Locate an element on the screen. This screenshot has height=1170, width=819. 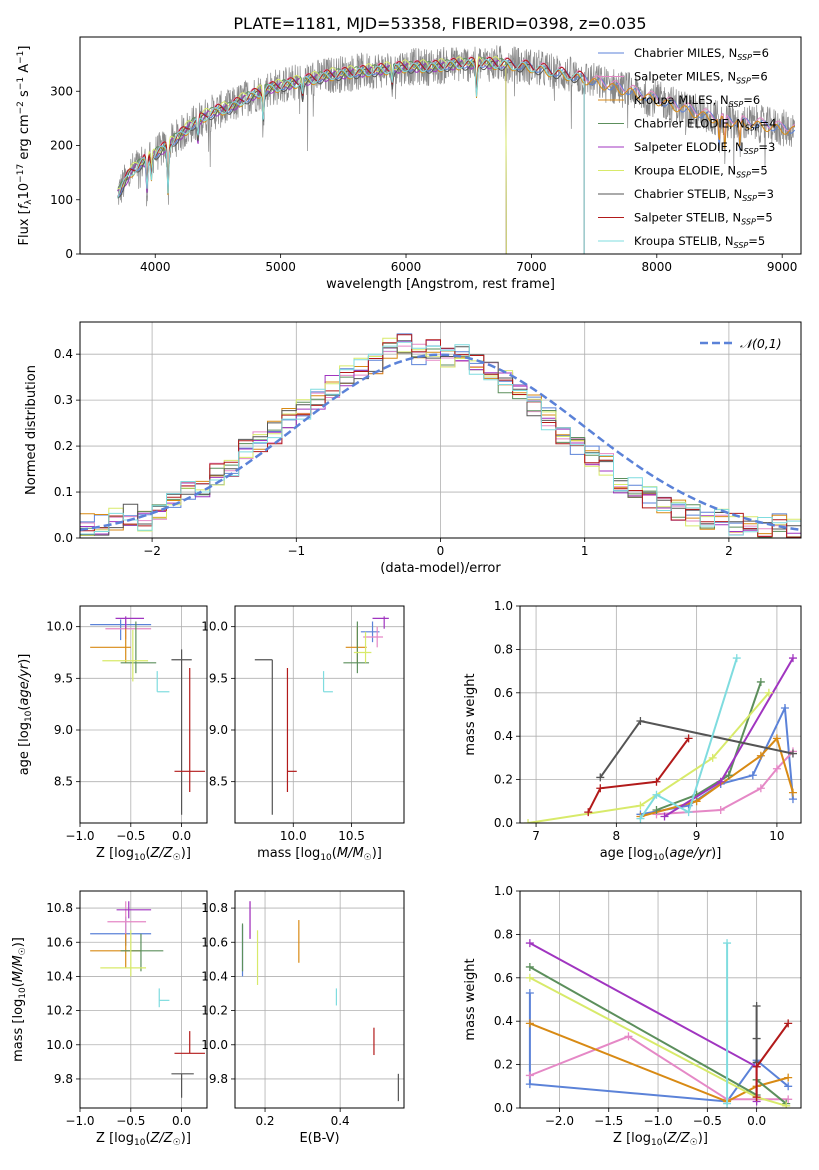
legend-entry: Kroupa ELODIE, NSSP=5 is located at coordinates (701, 172).